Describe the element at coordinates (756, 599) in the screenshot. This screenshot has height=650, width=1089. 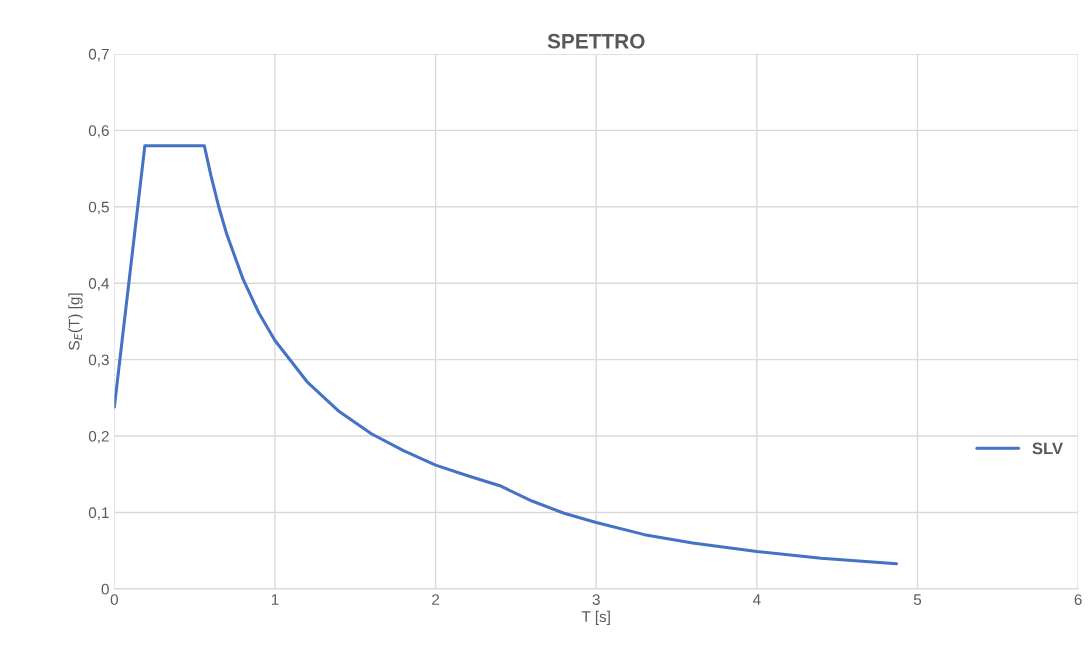
I see `x-tick-label: 4` at that location.